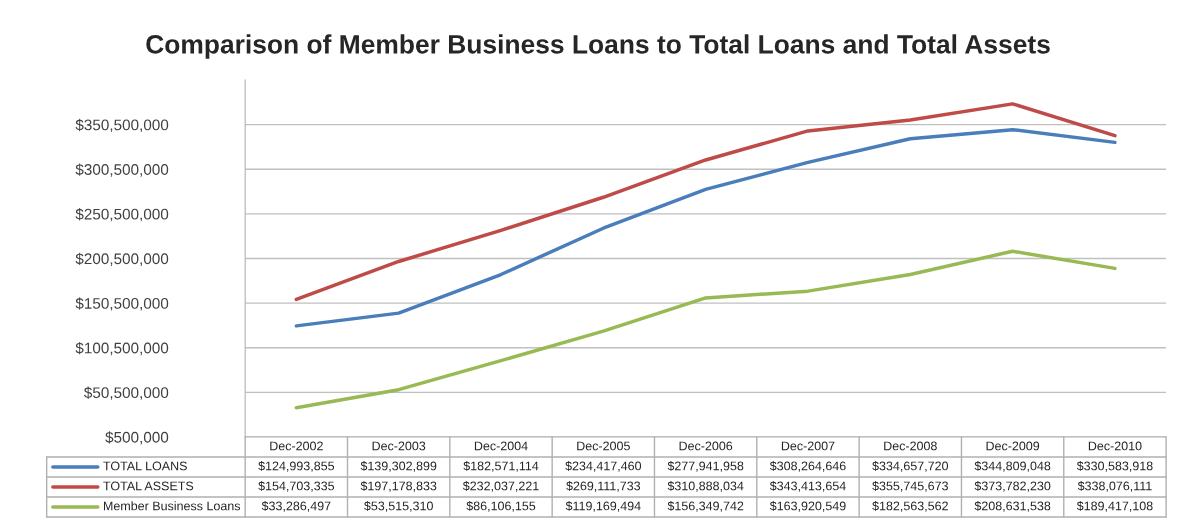  Describe the element at coordinates (705, 466) in the screenshot. I see `data-label: $277,941,958` at that location.